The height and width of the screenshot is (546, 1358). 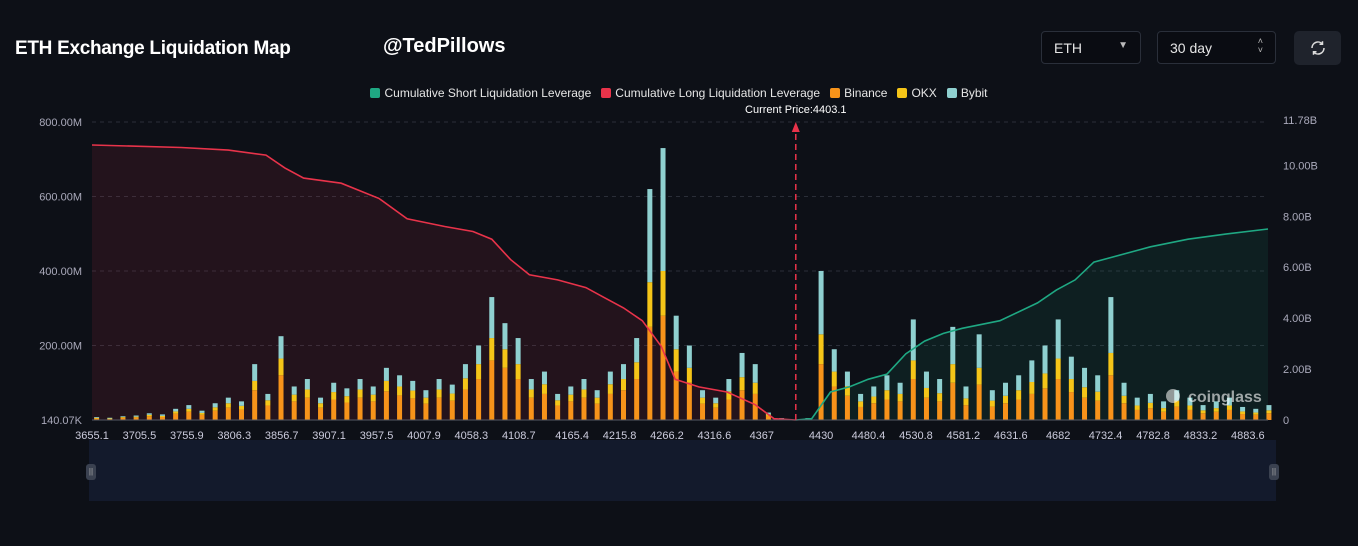 I want to click on refresh-button, so click(x=1317, y=48).